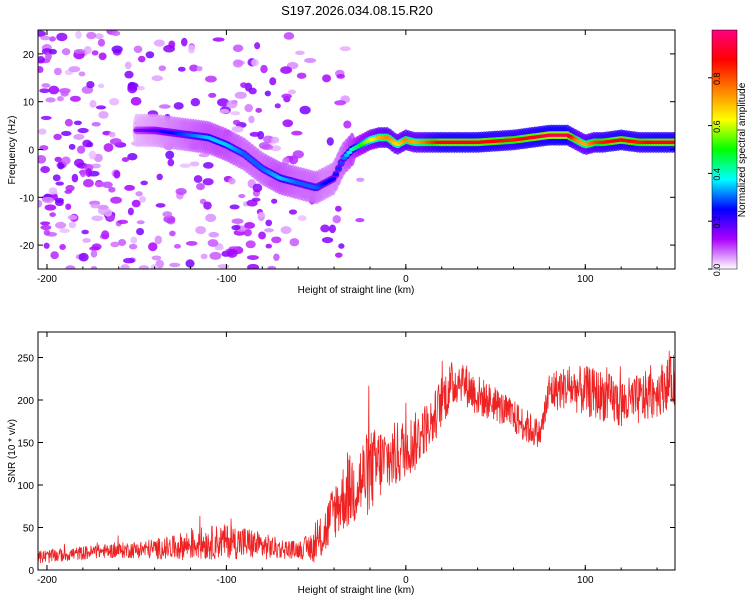  What do you see at coordinates (29, 55) in the screenshot?
I see `spectrogram-ytick-label: 20` at bounding box center [29, 55].